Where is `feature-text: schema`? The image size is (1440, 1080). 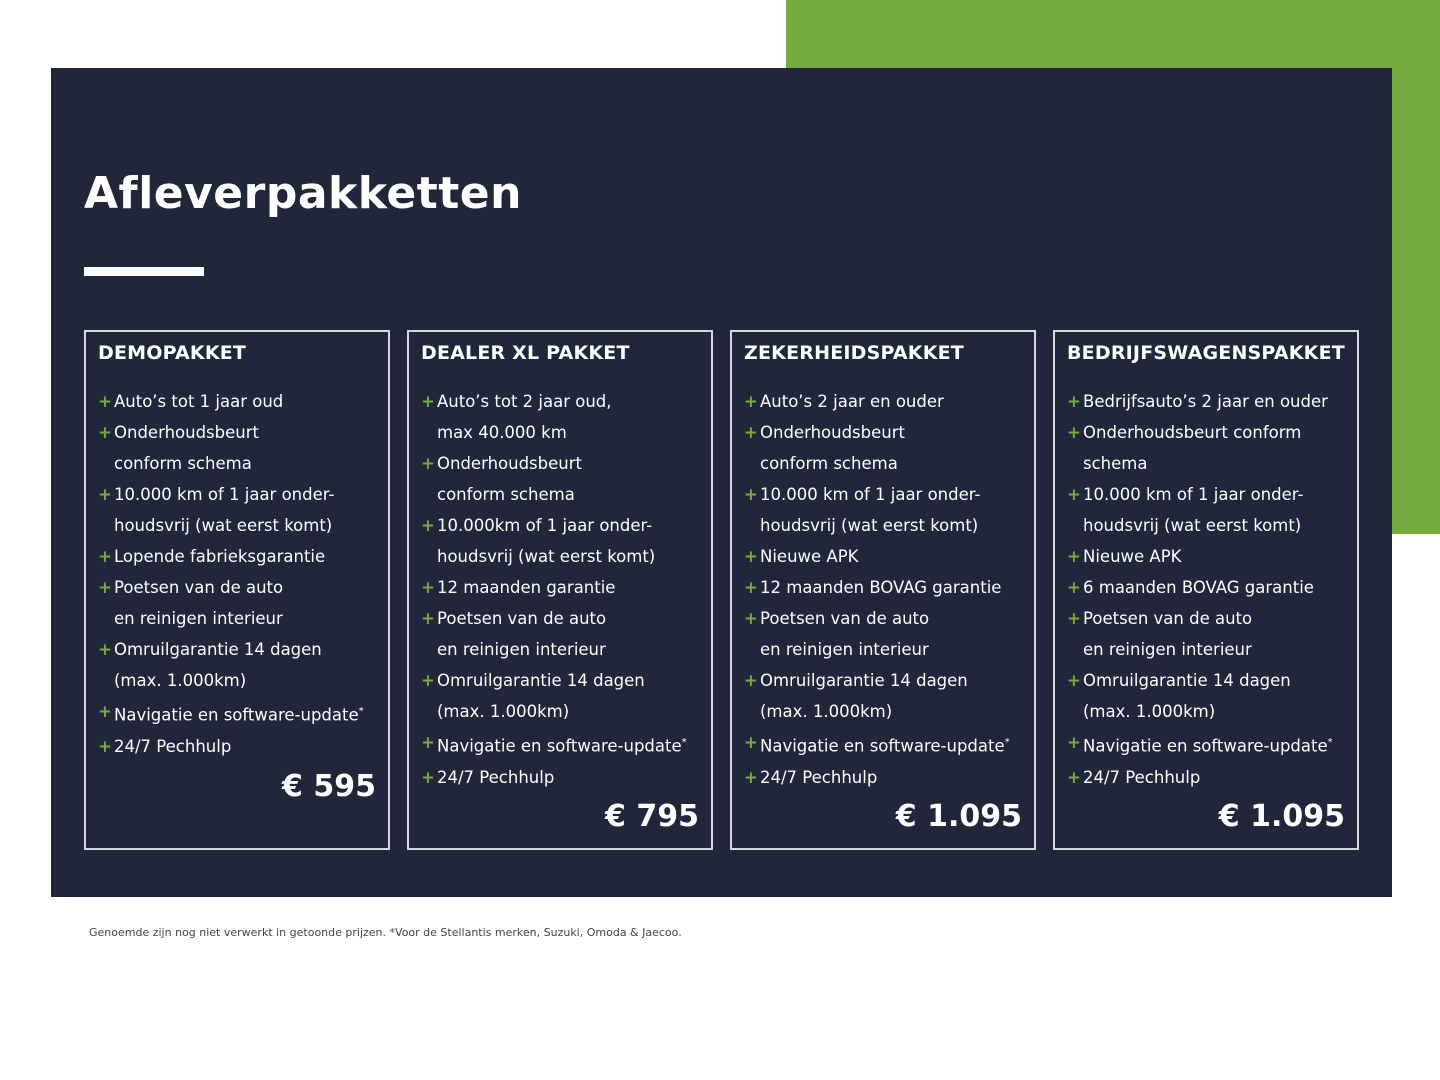 feature-text: schema is located at coordinates (1115, 463).